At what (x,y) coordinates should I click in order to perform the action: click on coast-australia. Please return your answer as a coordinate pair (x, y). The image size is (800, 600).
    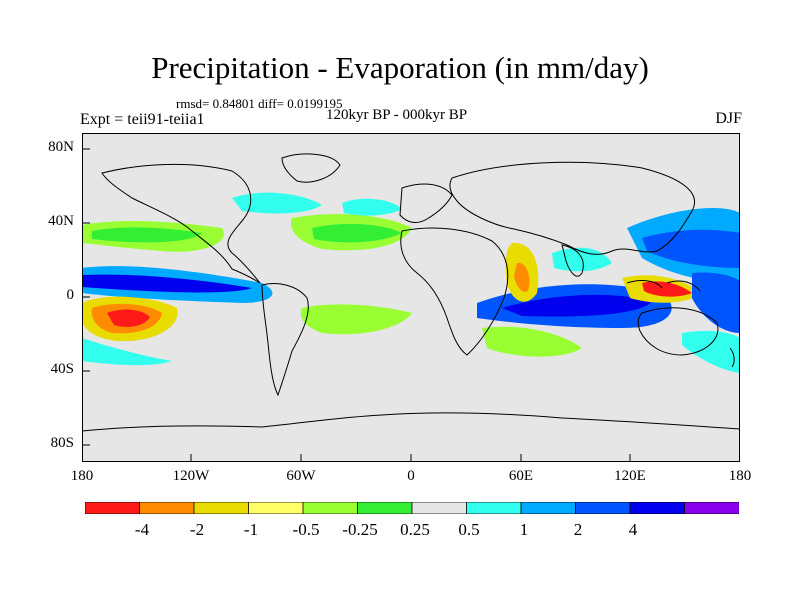
    Looking at the image, I should click on (678, 331).